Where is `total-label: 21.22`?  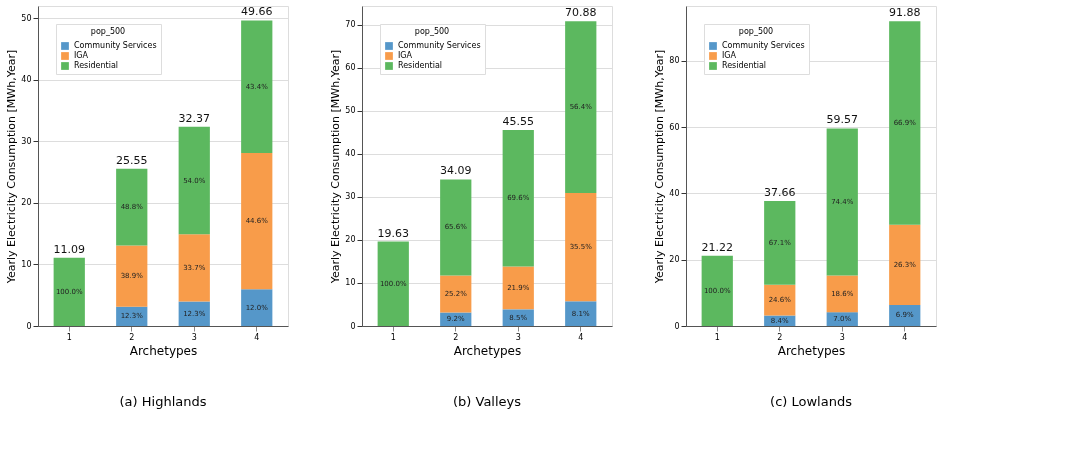
total-label: 21.22 is located at coordinates (717, 247).